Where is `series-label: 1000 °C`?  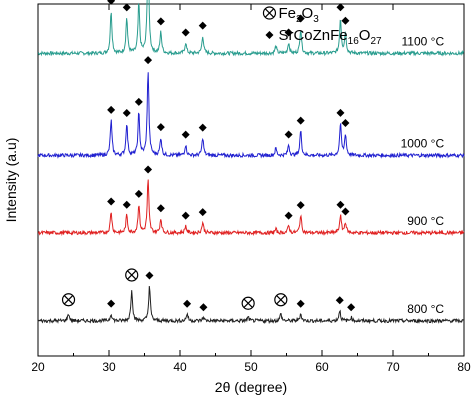 series-label: 1000 °C is located at coordinates (423, 143).